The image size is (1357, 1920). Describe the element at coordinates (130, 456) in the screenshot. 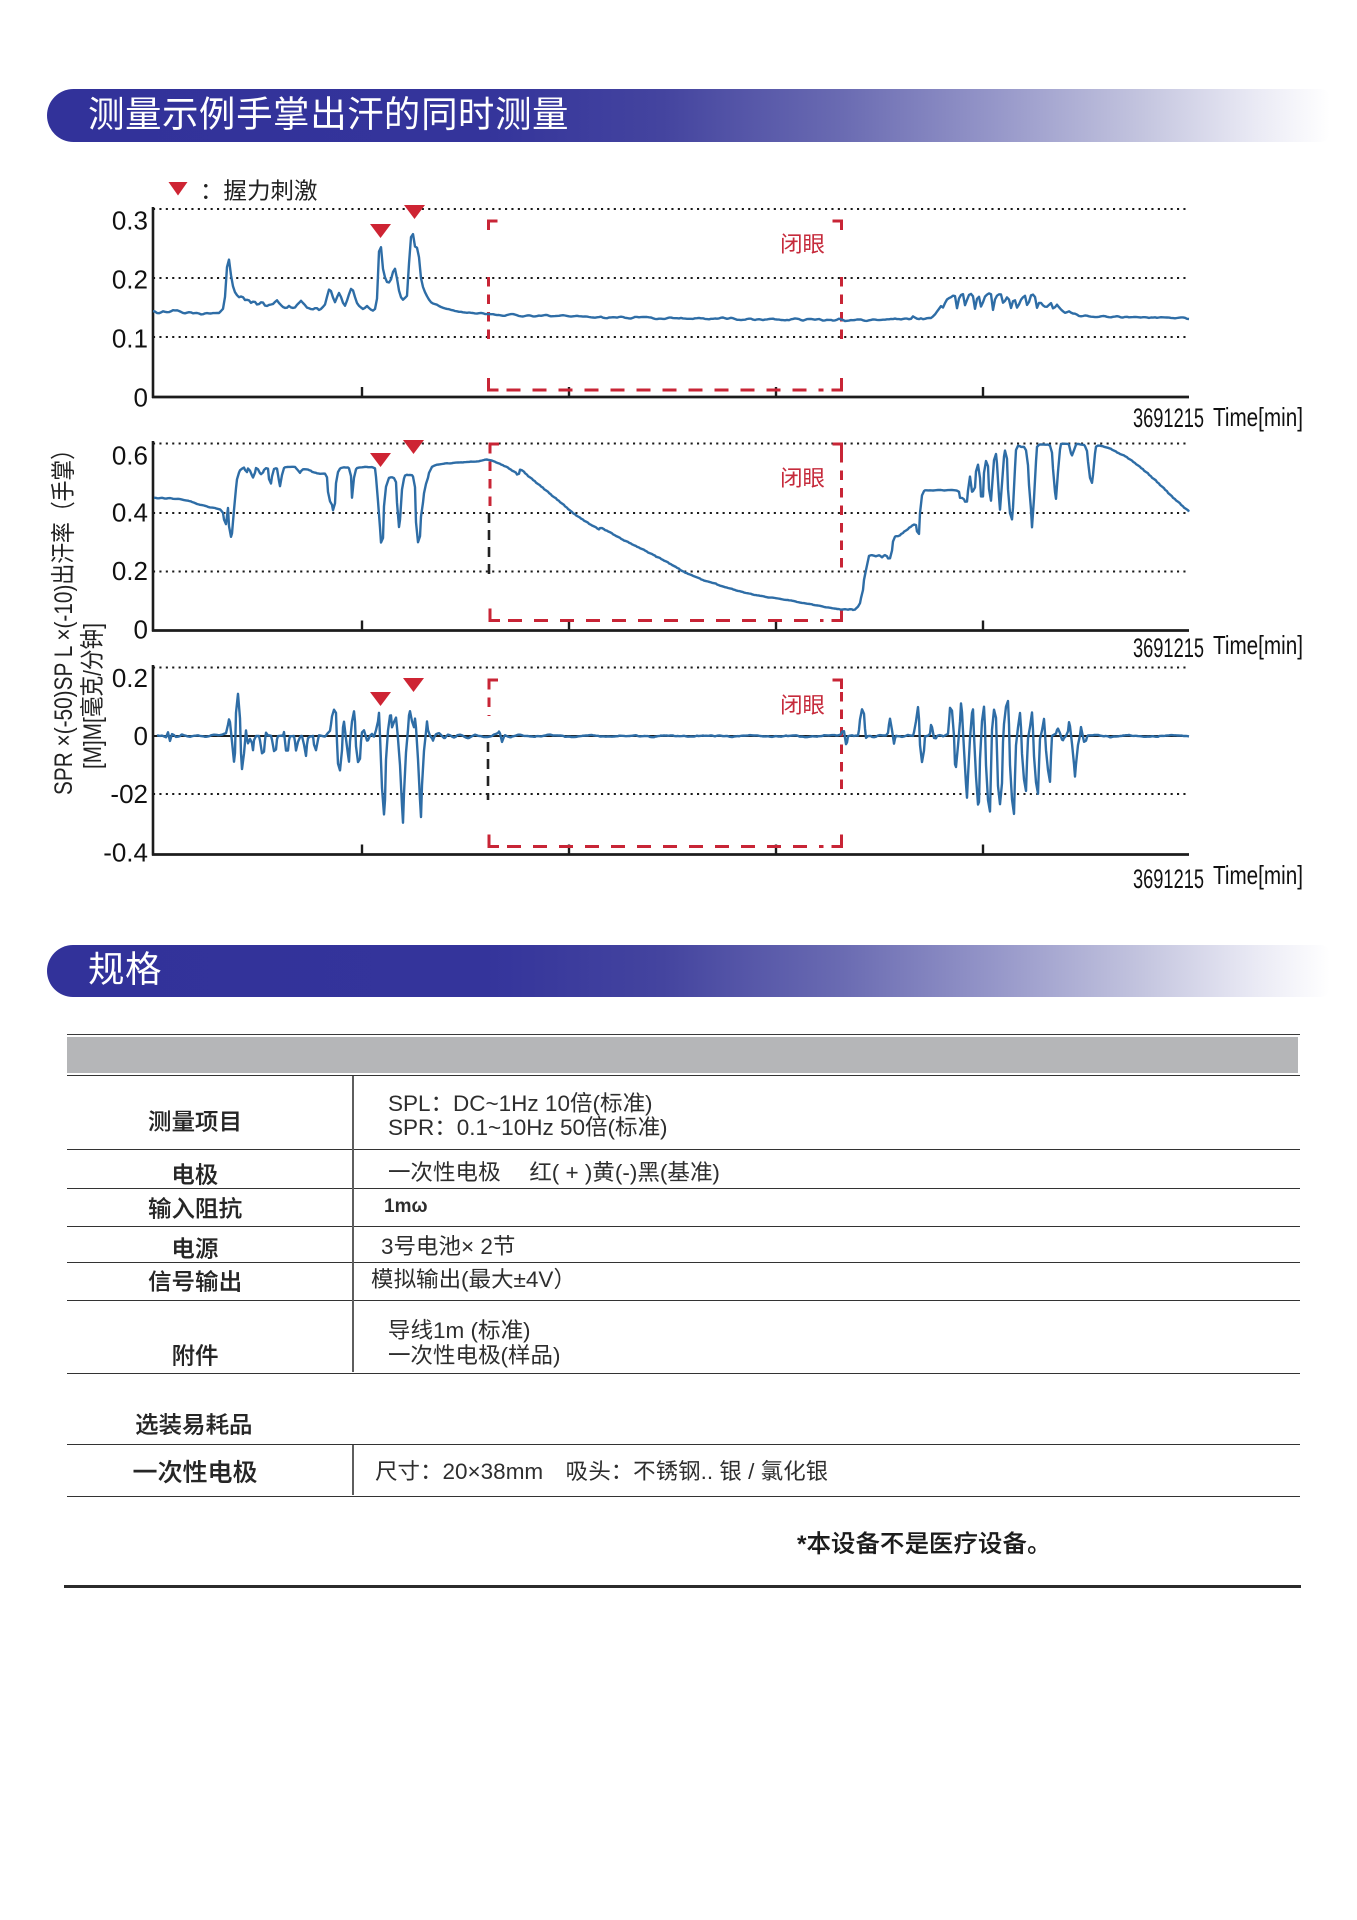

I see `svg-text: 0.6` at that location.